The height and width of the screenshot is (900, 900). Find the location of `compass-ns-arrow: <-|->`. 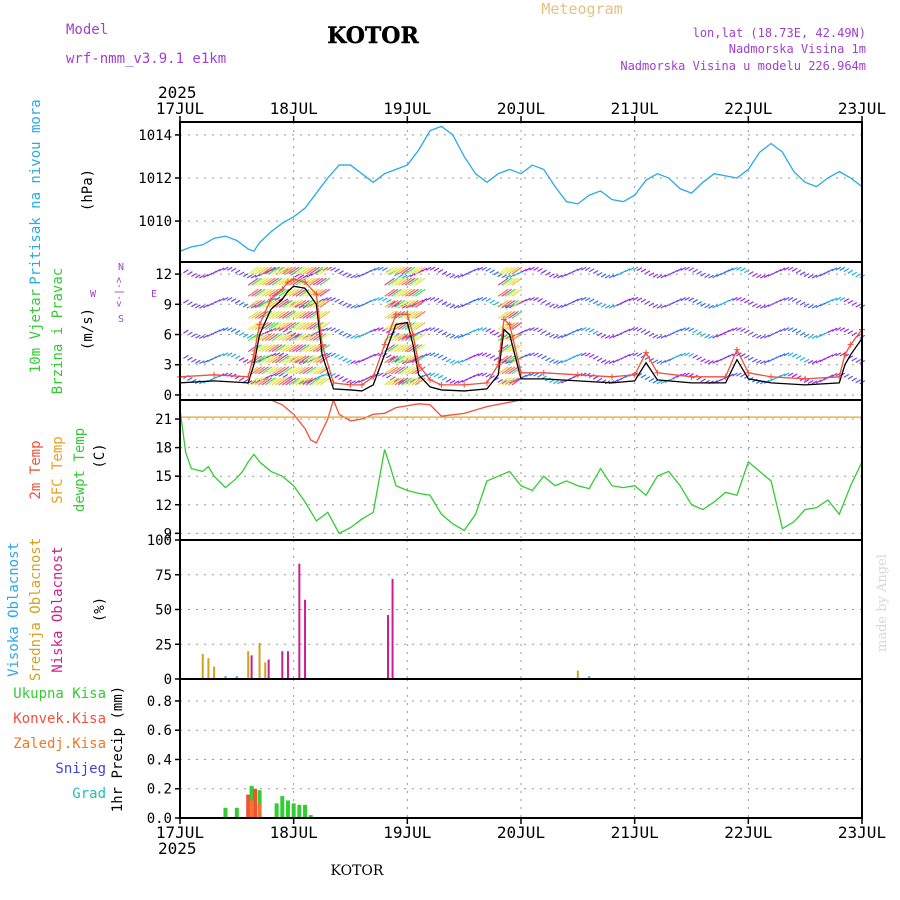

compass-ns-arrow: <-|-> is located at coordinates (119, 292).